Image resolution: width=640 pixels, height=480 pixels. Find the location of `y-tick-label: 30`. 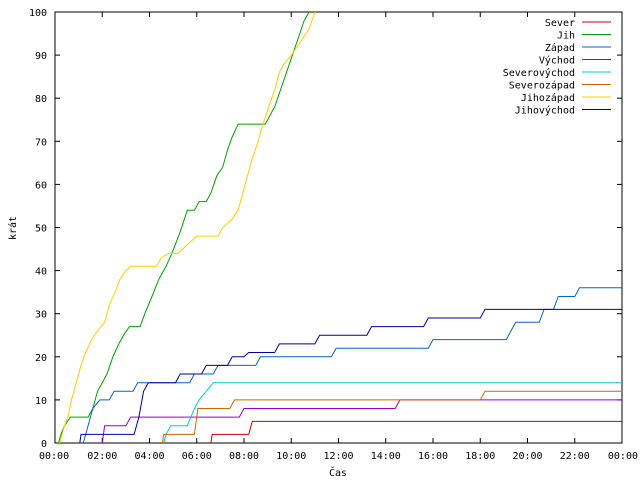

y-tick-label: 30 is located at coordinates (41, 315).